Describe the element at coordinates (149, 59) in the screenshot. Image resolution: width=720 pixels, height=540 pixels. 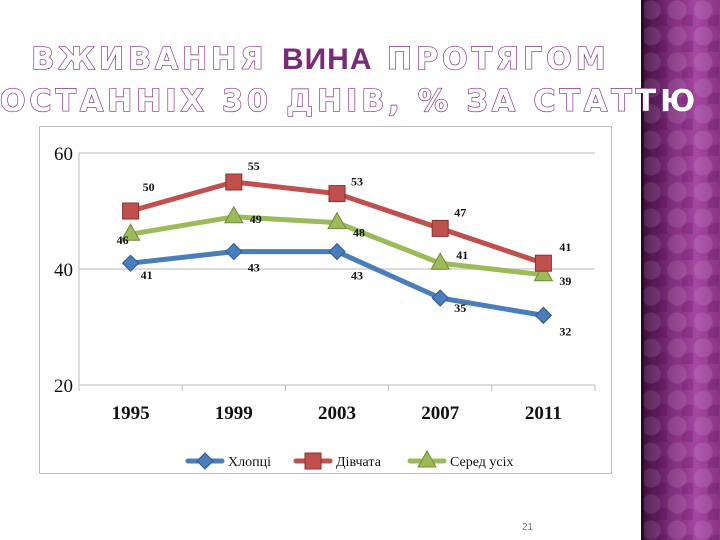
I see `title-part-1: ВЖИВАННЯ` at that location.